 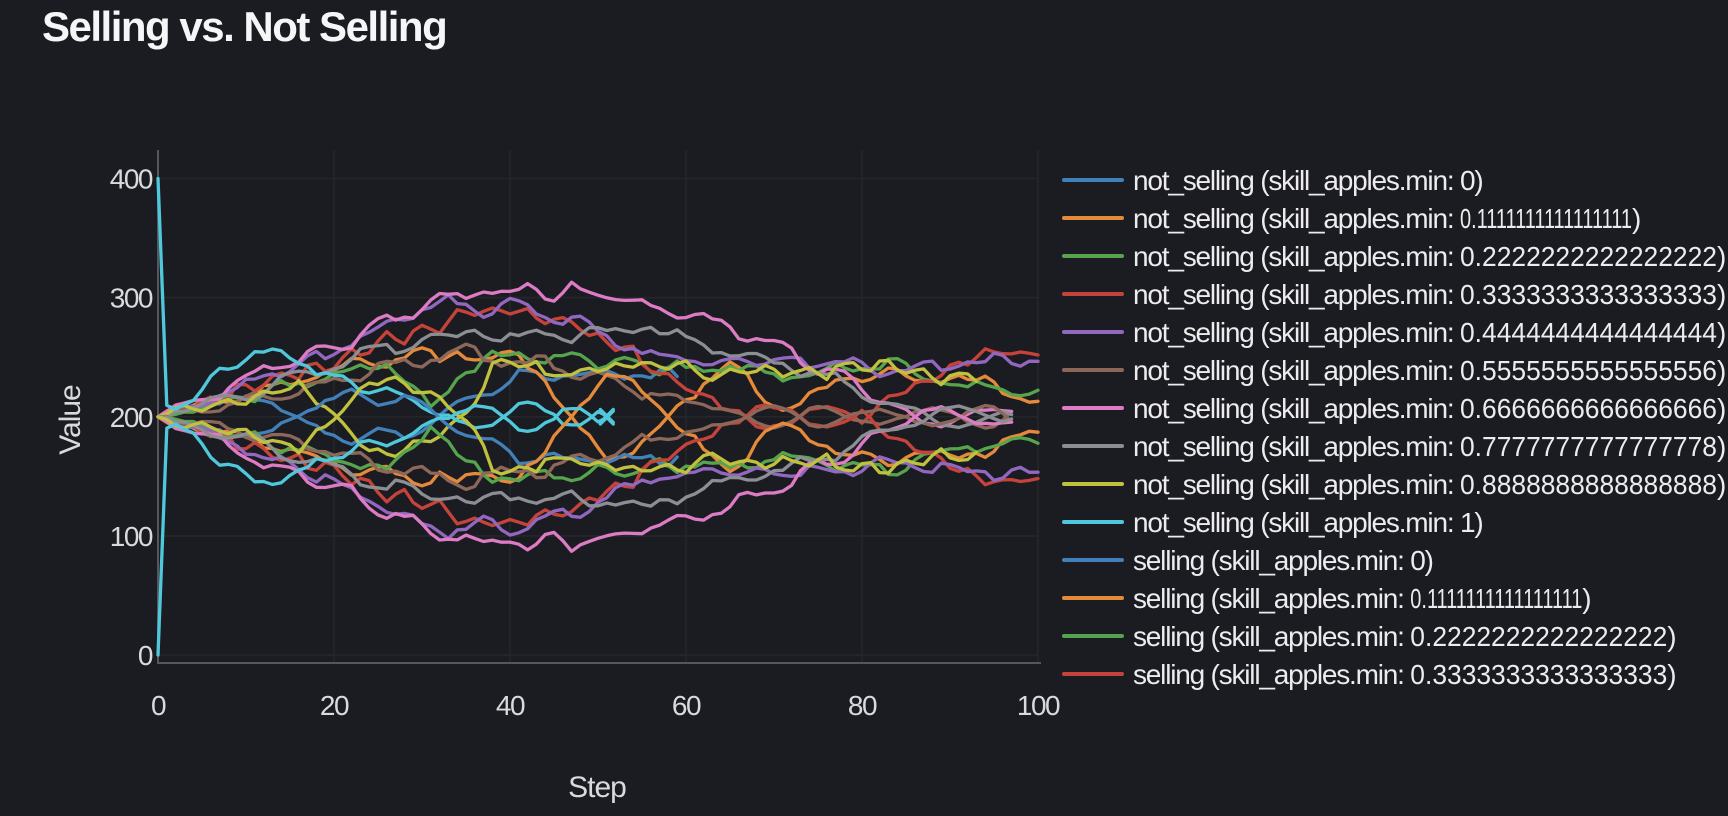 I want to click on svg-text: 40, so click(x=510, y=705).